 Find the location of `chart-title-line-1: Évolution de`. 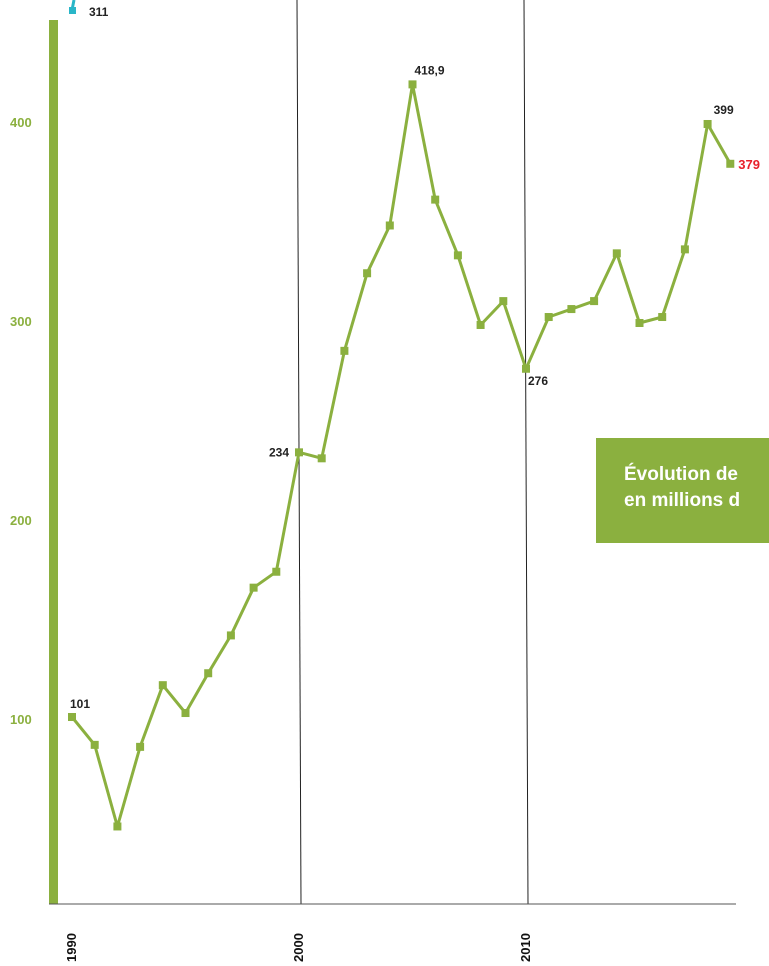

chart-title-line-1: Évolution de is located at coordinates (681, 474).